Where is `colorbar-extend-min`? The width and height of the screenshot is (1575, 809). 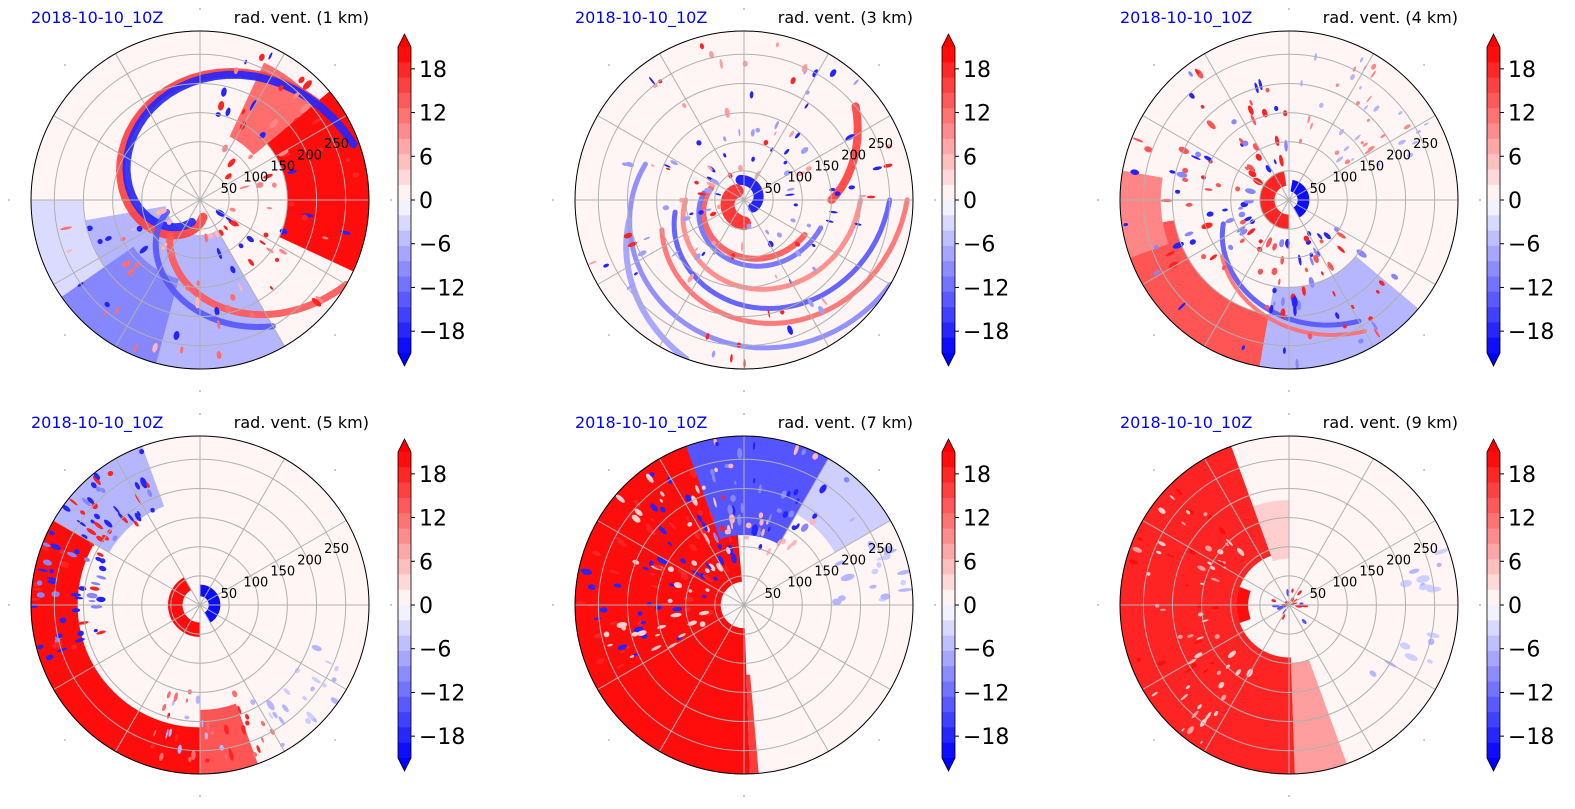
colorbar-extend-min is located at coordinates (1493, 359).